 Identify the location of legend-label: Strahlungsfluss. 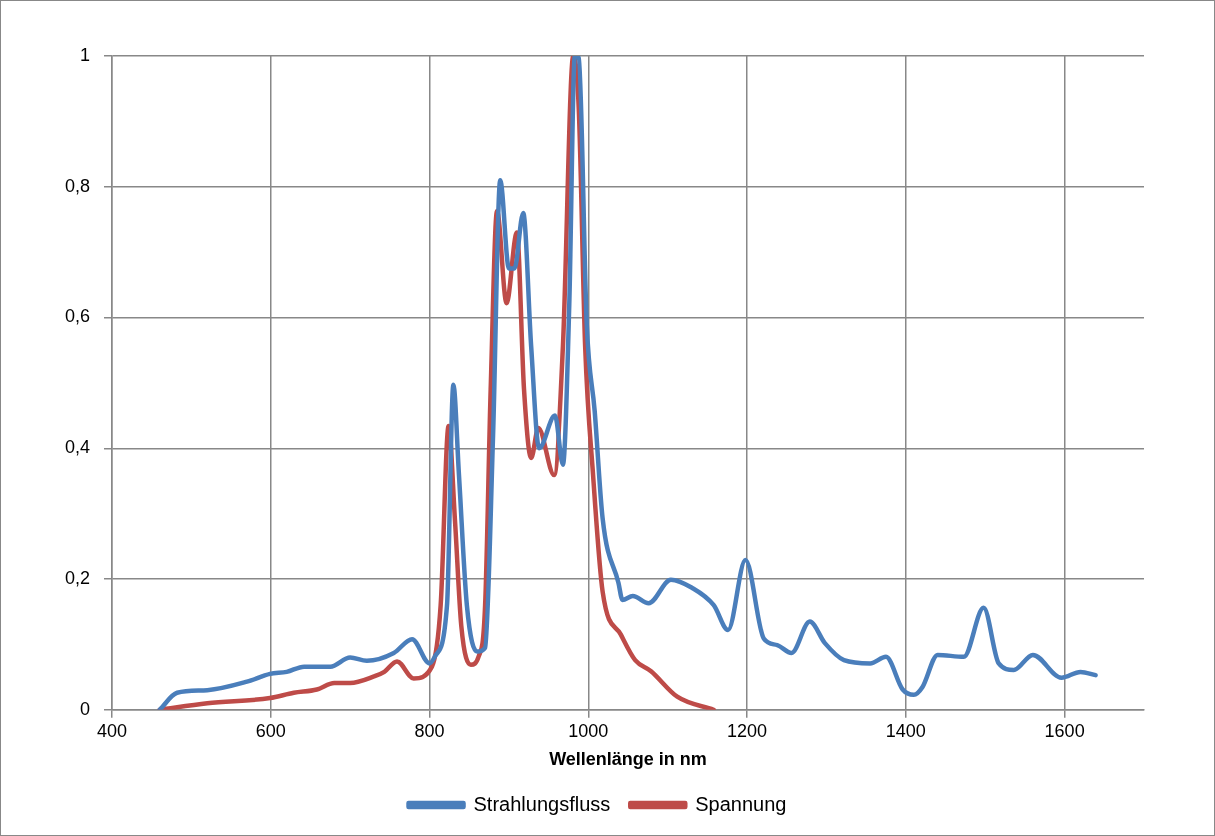
(542, 803).